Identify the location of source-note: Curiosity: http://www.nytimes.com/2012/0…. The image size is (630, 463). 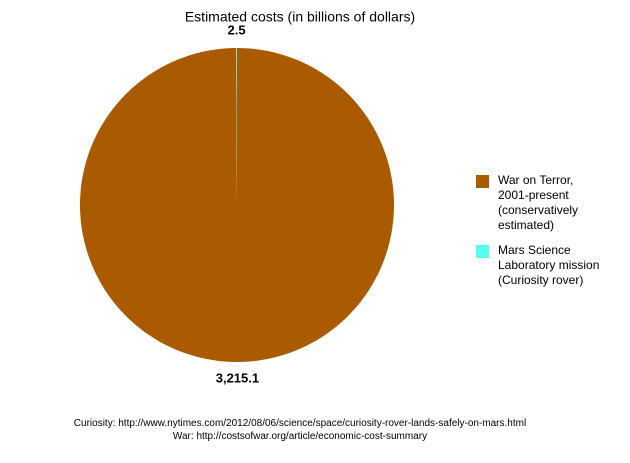
(300, 423).